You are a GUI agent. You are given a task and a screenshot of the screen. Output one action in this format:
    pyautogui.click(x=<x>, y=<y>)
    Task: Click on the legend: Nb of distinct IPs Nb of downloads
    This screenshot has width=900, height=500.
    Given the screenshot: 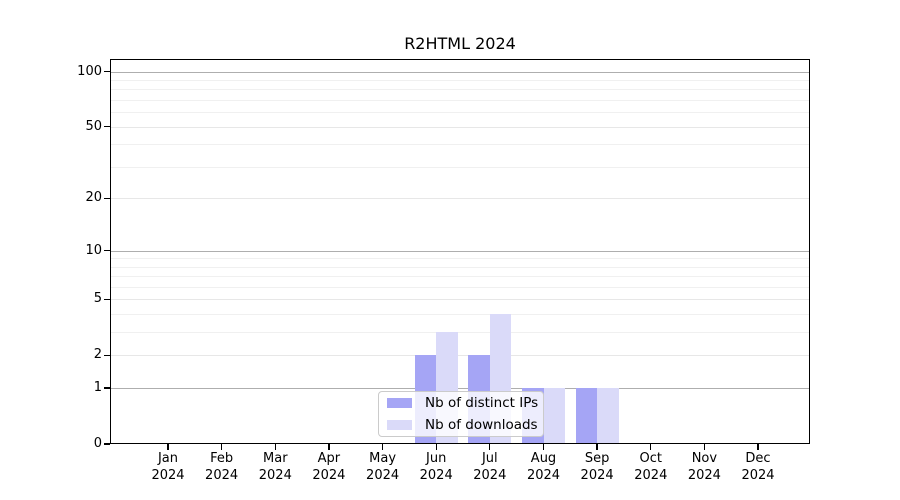 What is the action you would take?
    pyautogui.click(x=461, y=414)
    